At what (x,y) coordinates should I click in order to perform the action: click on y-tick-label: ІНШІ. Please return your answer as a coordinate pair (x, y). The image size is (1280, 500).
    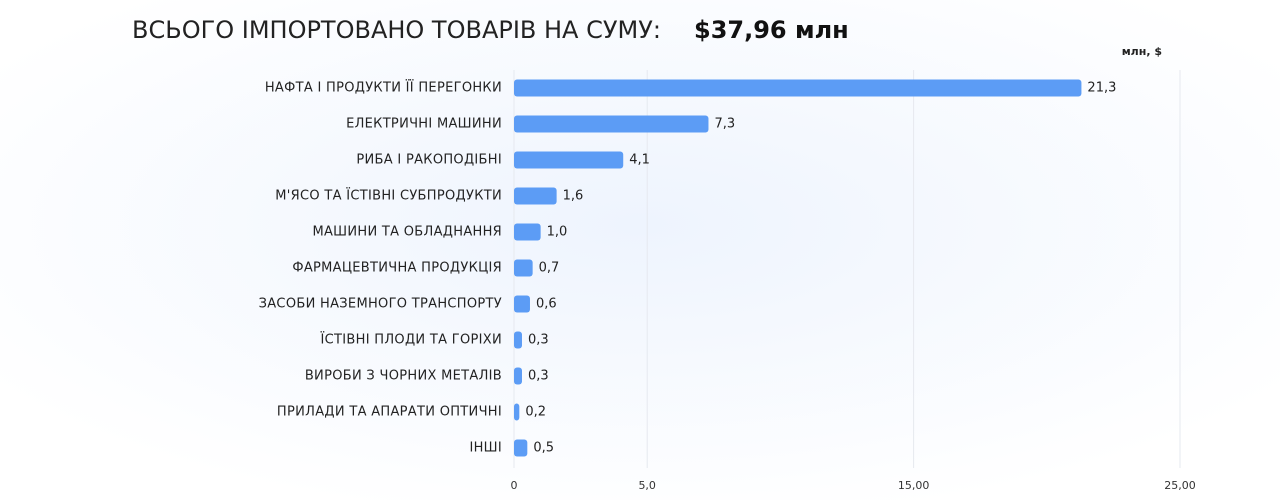
    Looking at the image, I should click on (485, 448).